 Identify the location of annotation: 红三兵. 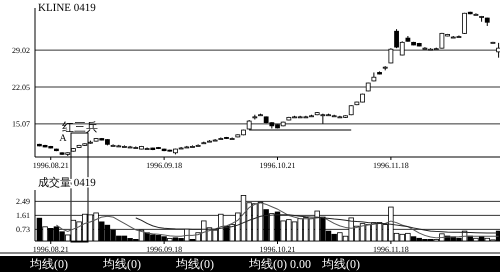
(80, 127).